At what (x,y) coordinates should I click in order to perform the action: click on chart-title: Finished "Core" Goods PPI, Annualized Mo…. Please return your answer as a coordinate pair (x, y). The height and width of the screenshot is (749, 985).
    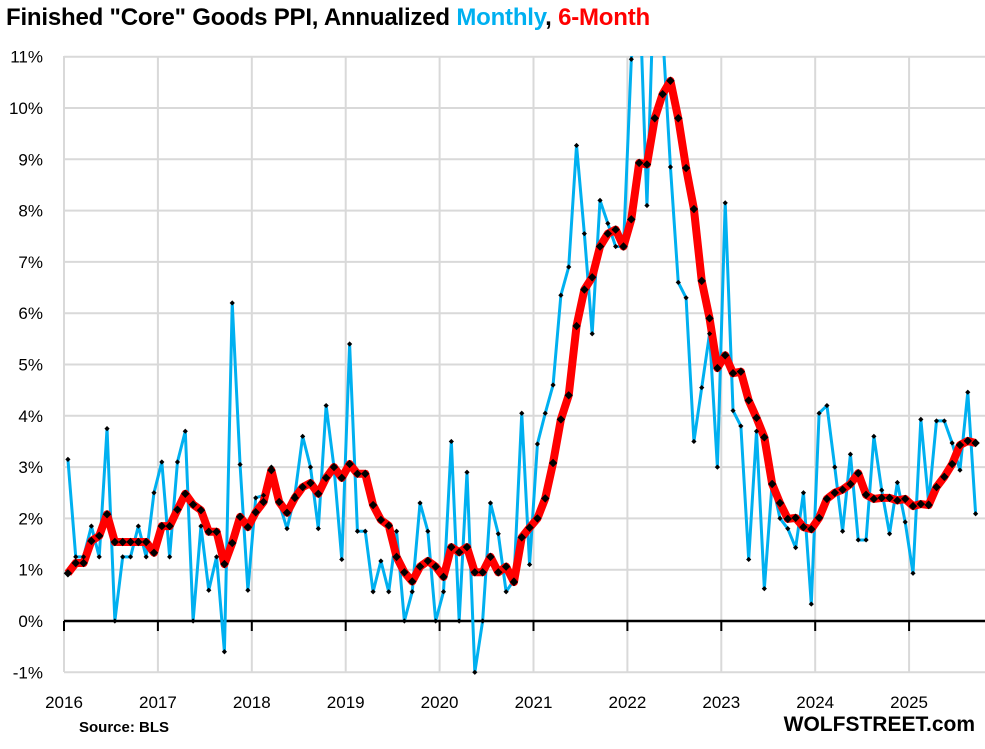
    Looking at the image, I should click on (328, 18).